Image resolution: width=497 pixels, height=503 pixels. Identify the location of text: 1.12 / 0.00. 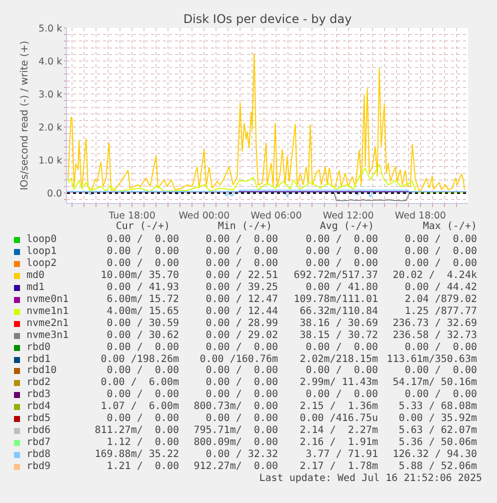
(142, 443).